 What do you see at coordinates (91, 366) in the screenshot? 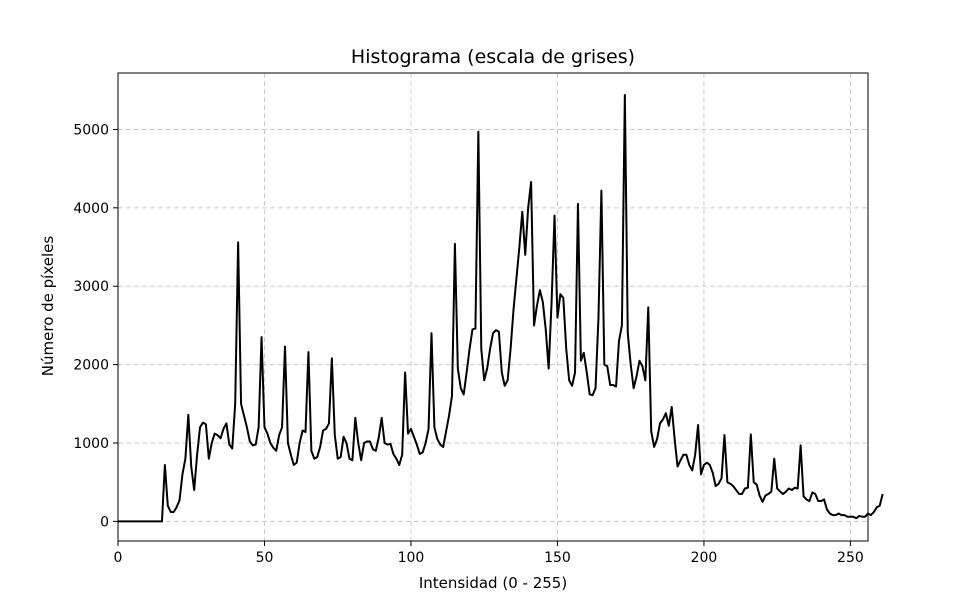
I see `y-tick-label: 2000` at bounding box center [91, 366].